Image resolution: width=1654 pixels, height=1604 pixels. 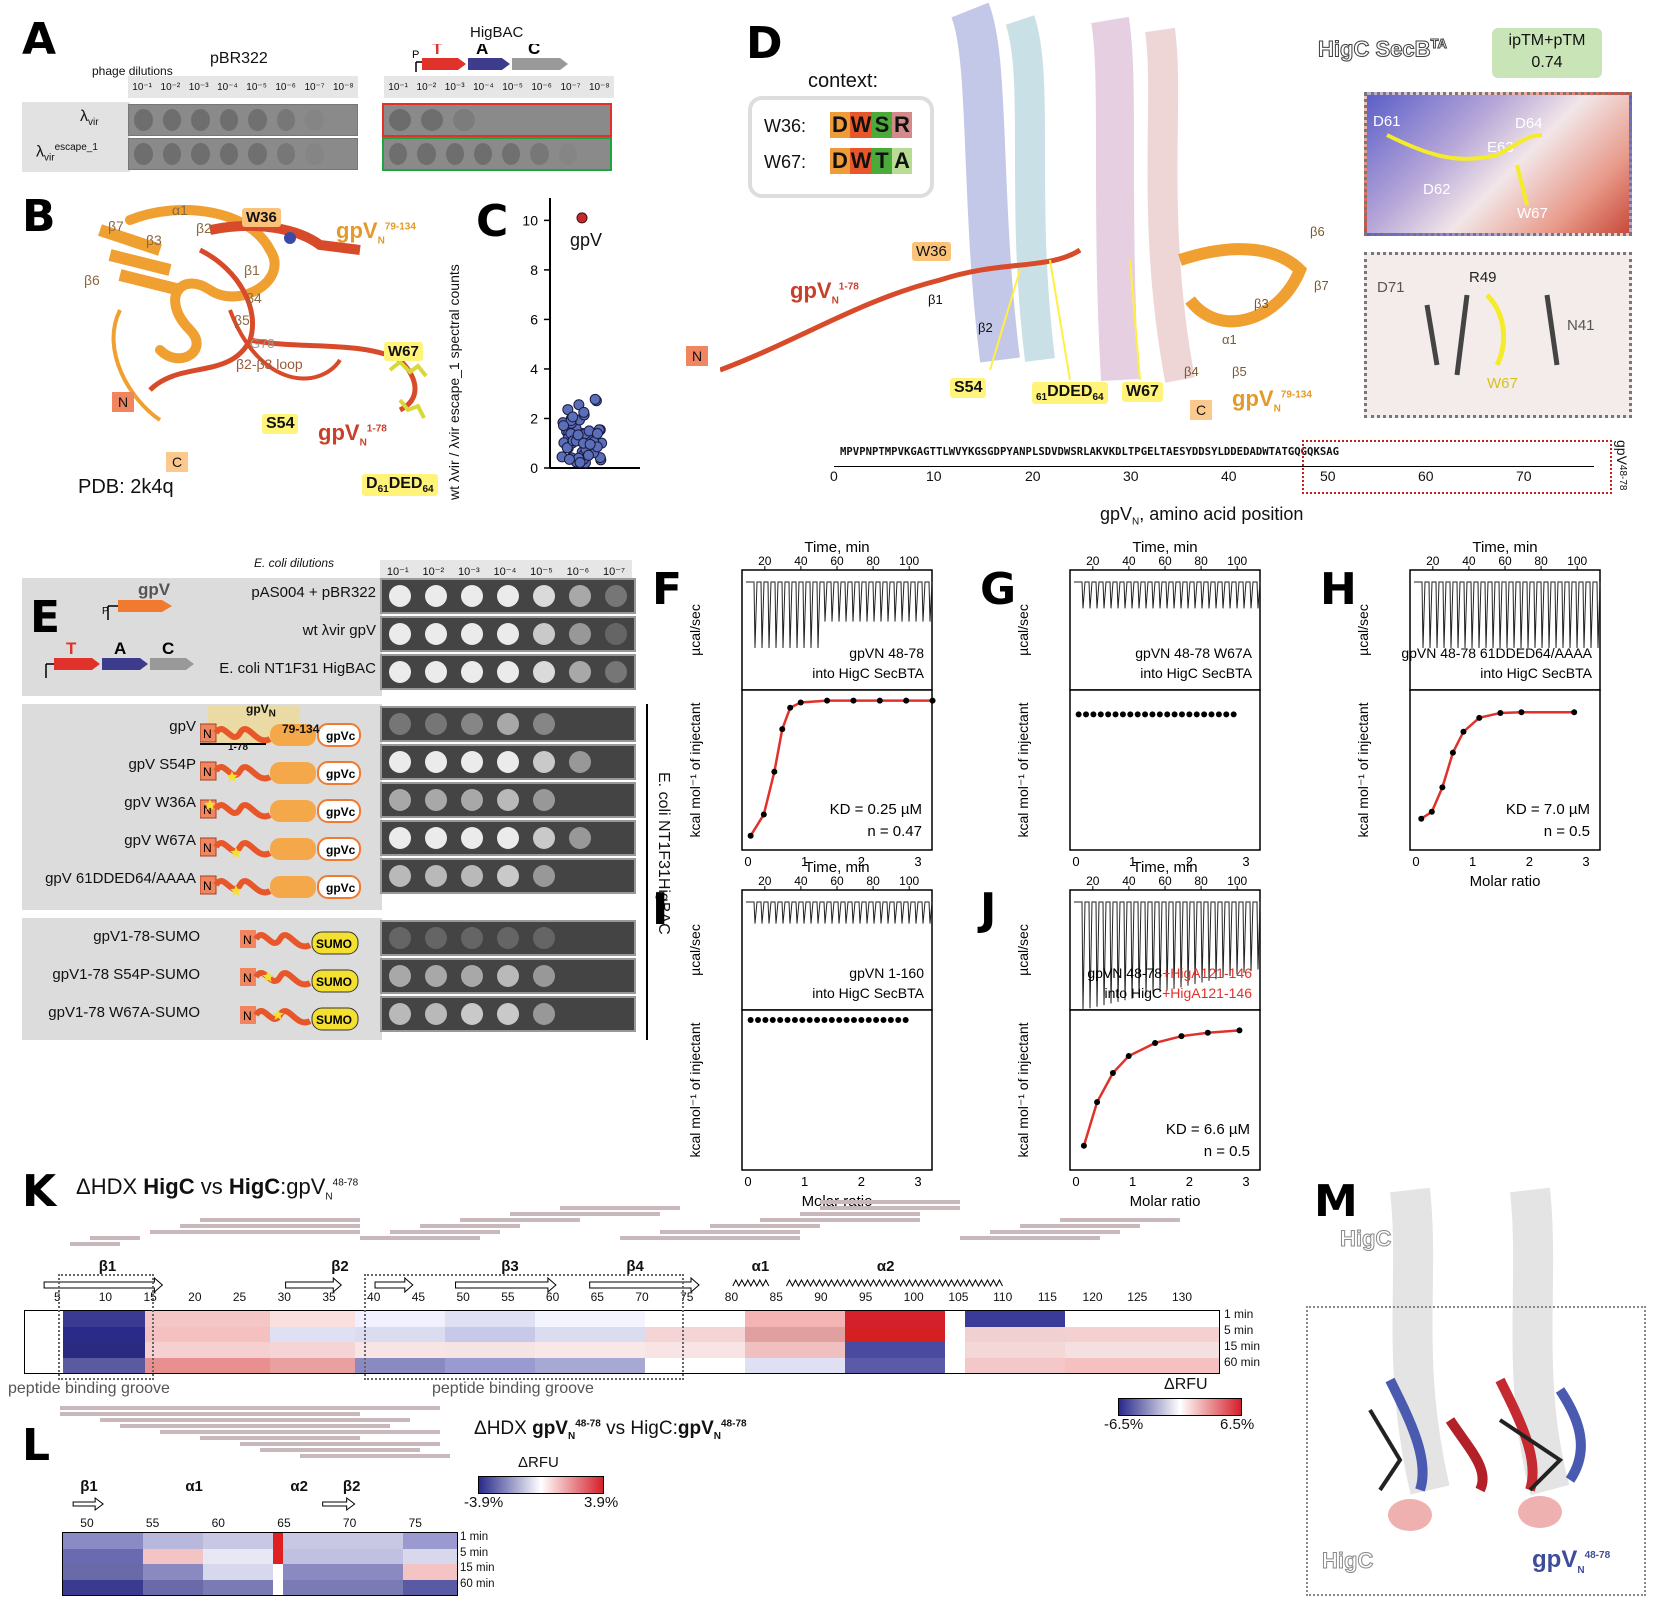 What do you see at coordinates (269, 364) in the screenshot?
I see `b-loop-label: β2-β3 loop` at bounding box center [269, 364].